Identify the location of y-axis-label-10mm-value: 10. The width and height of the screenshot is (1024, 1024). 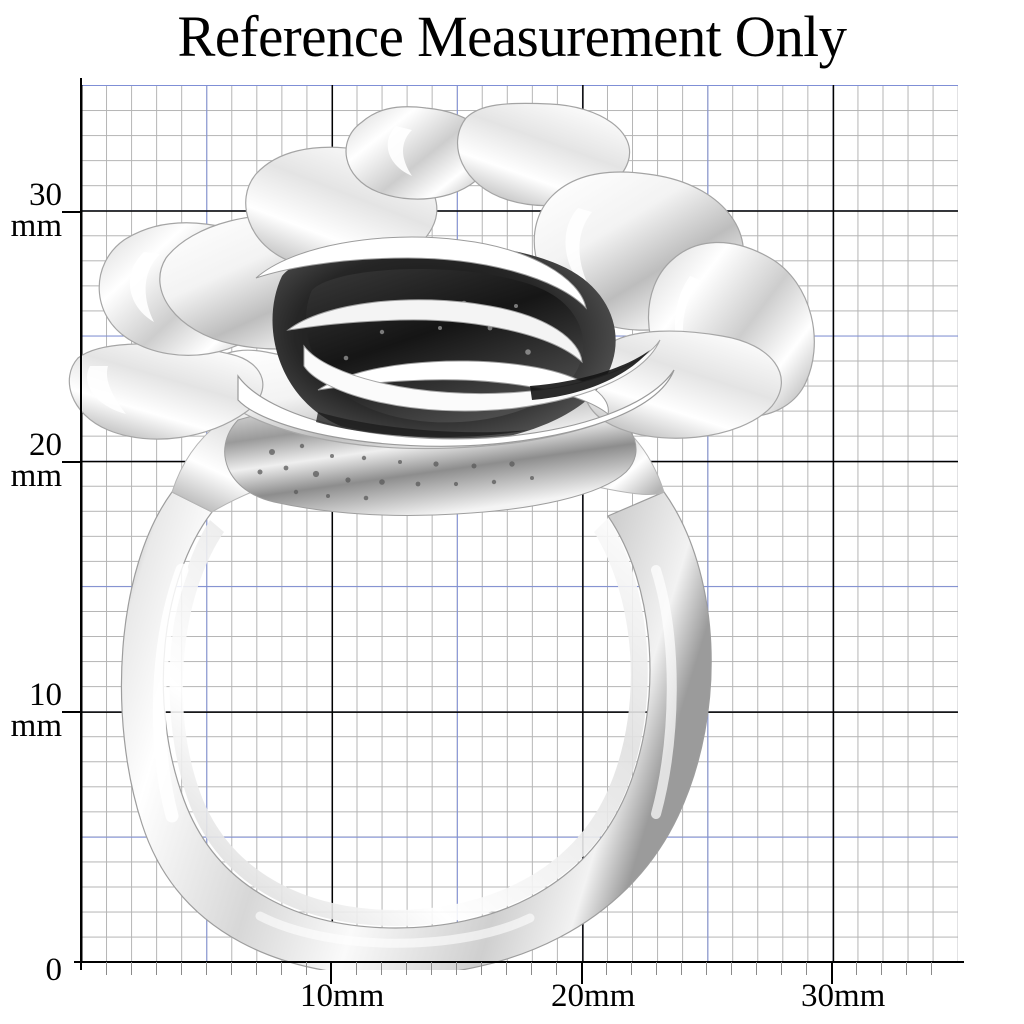
(45, 695).